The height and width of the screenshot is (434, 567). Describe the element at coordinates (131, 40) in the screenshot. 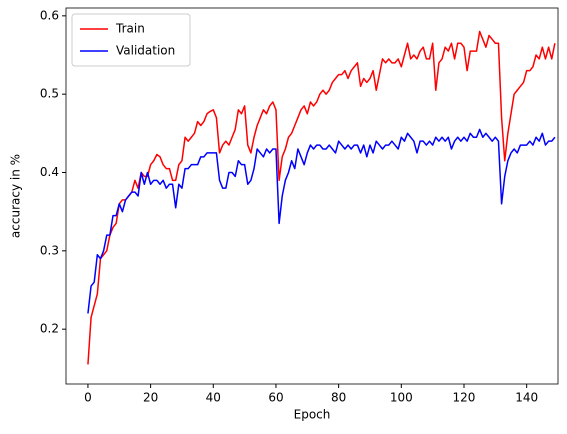

I see `legend-box` at that location.